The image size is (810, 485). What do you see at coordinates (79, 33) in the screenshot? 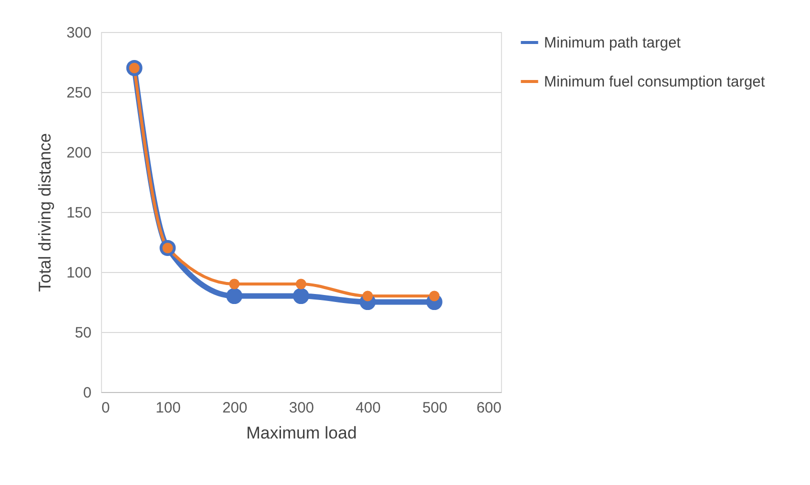
I see `y-tick-label: 300` at bounding box center [79, 33].